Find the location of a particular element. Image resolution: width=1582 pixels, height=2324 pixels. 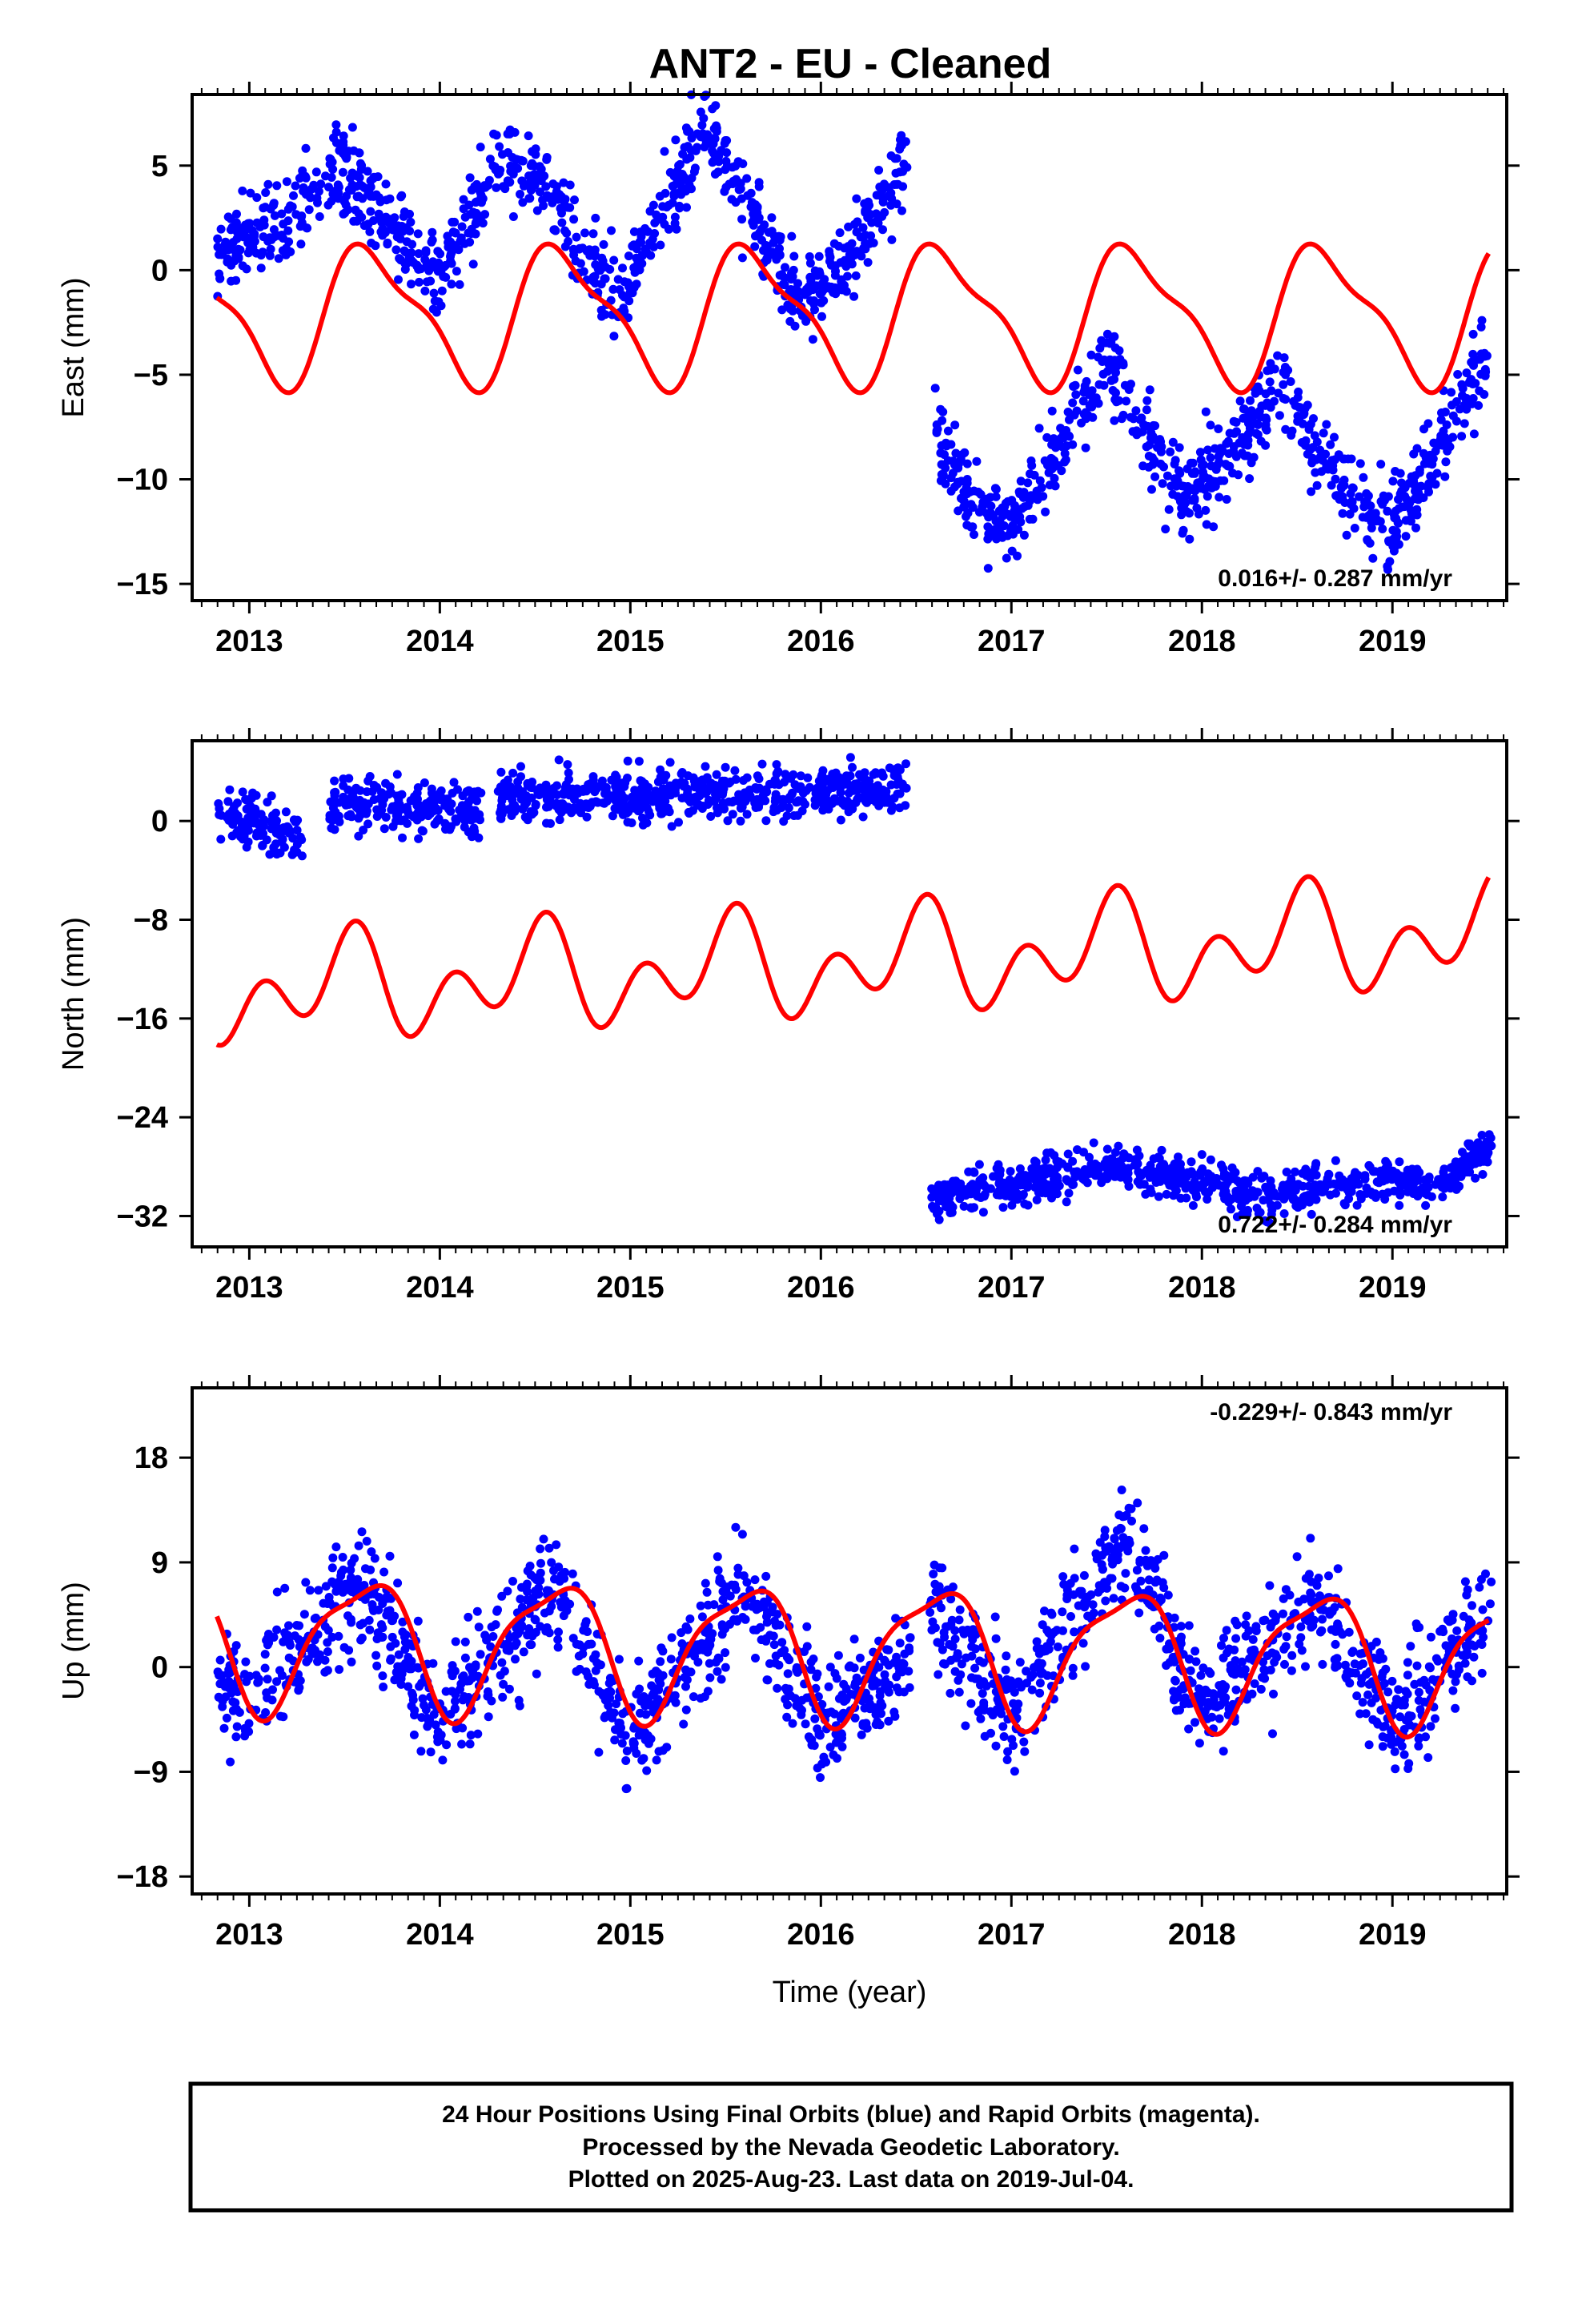

north-y-tick-label: −8 is located at coordinates (151, 921).